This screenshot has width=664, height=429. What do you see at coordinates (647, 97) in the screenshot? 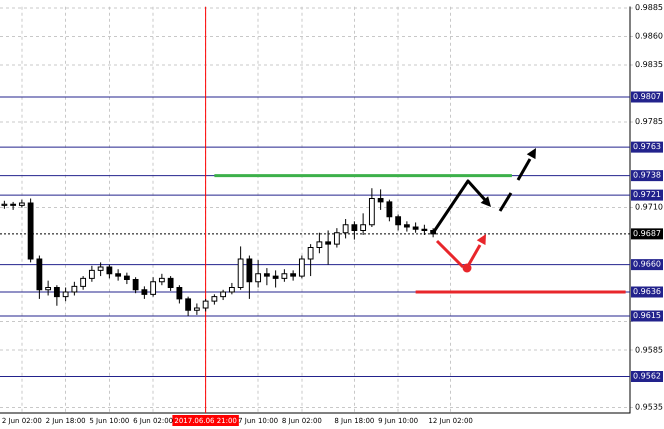
I see `ref-line-label: 0.9807` at bounding box center [647, 97].